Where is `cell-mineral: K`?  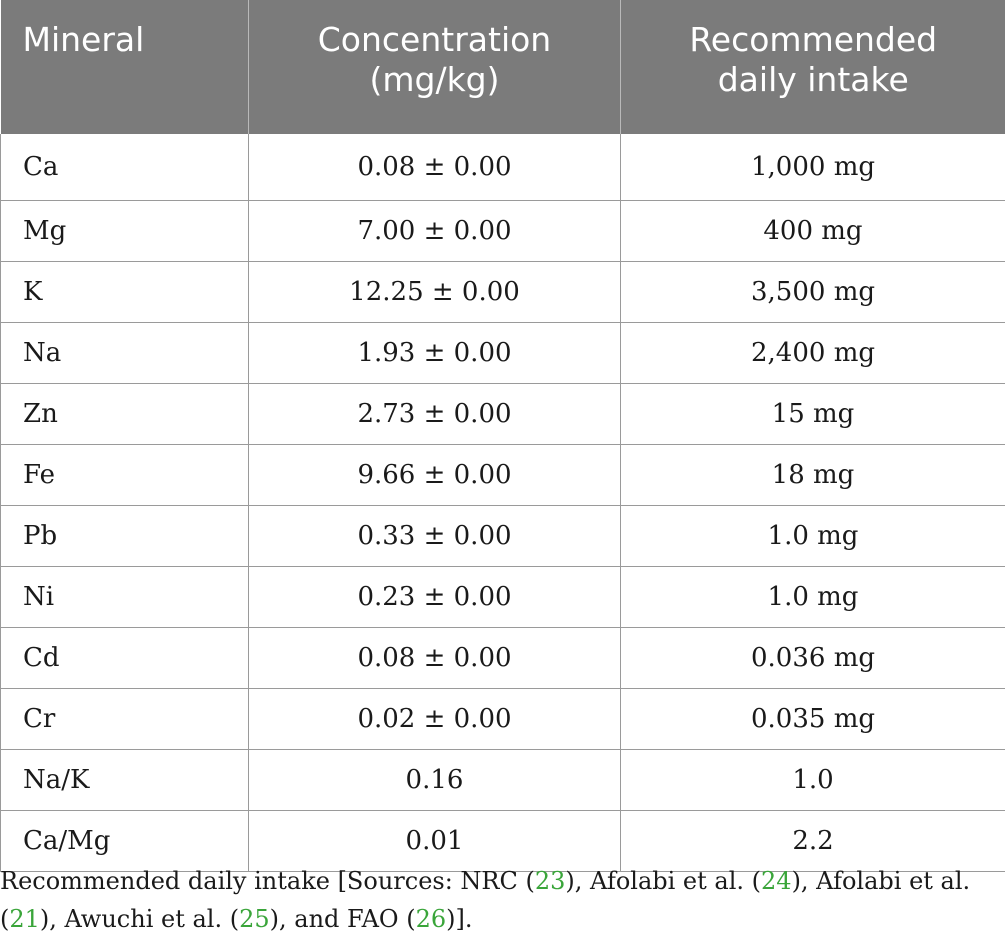 cell-mineral: K is located at coordinates (124, 292).